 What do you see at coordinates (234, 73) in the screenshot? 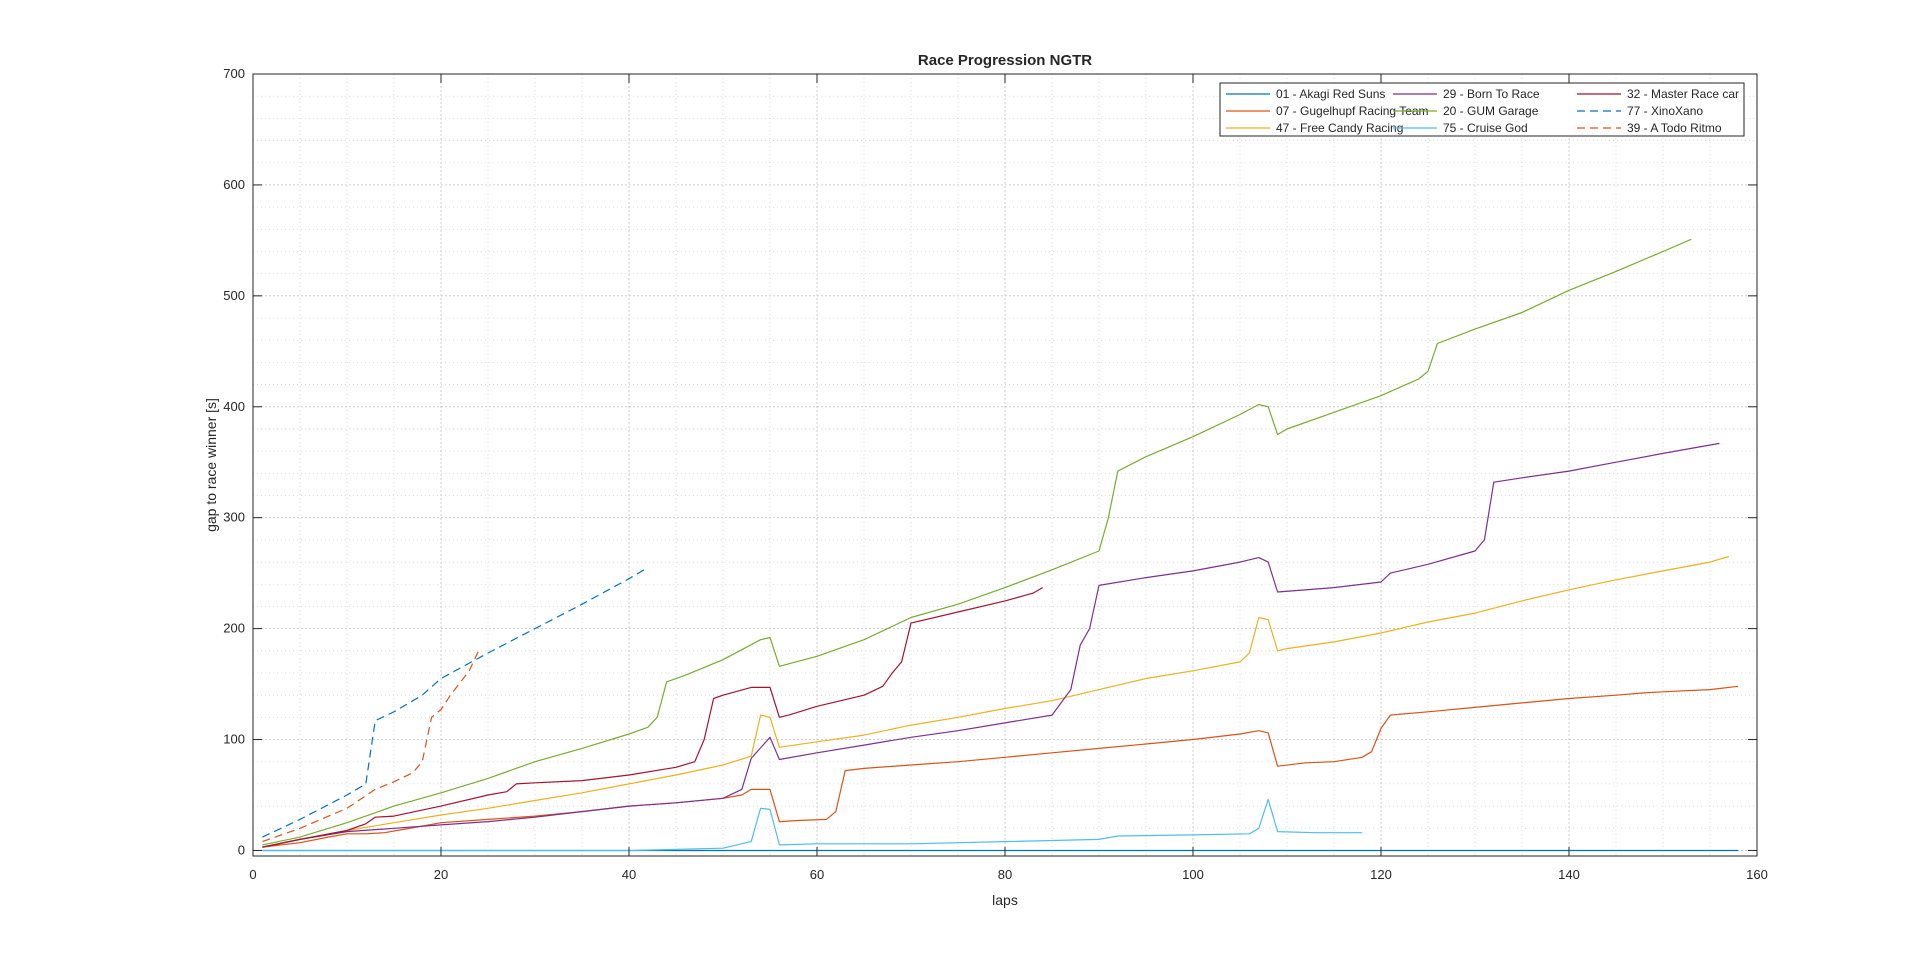
I see `y-tick-label: 700` at bounding box center [234, 73].